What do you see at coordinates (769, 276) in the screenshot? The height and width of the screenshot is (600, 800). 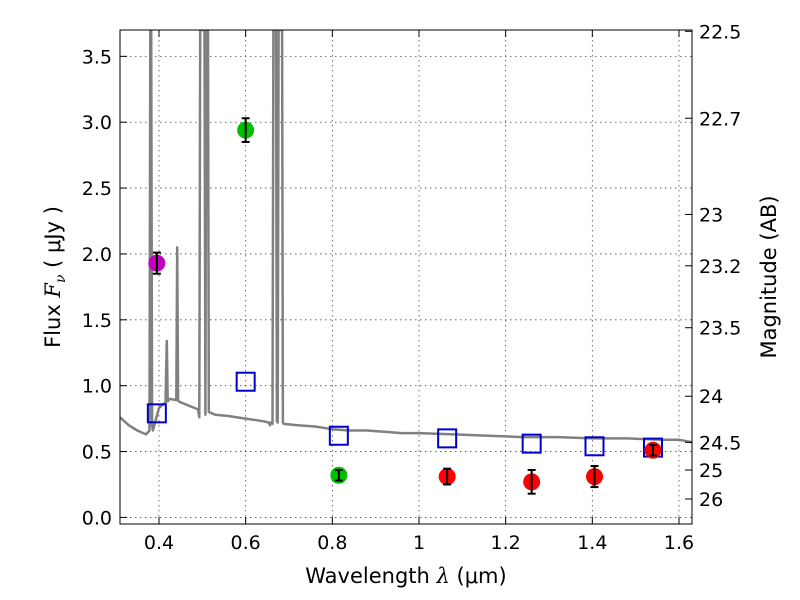 I see `y2-axis-title: Magnitude (AB)` at bounding box center [769, 276].